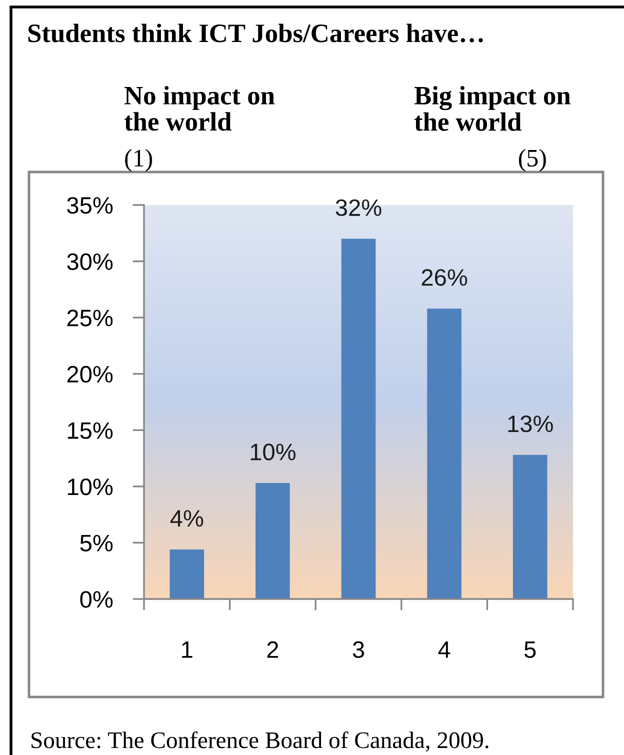 The image size is (624, 755). Describe the element at coordinates (96, 543) in the screenshot. I see `y-tick-label: 5%` at that location.